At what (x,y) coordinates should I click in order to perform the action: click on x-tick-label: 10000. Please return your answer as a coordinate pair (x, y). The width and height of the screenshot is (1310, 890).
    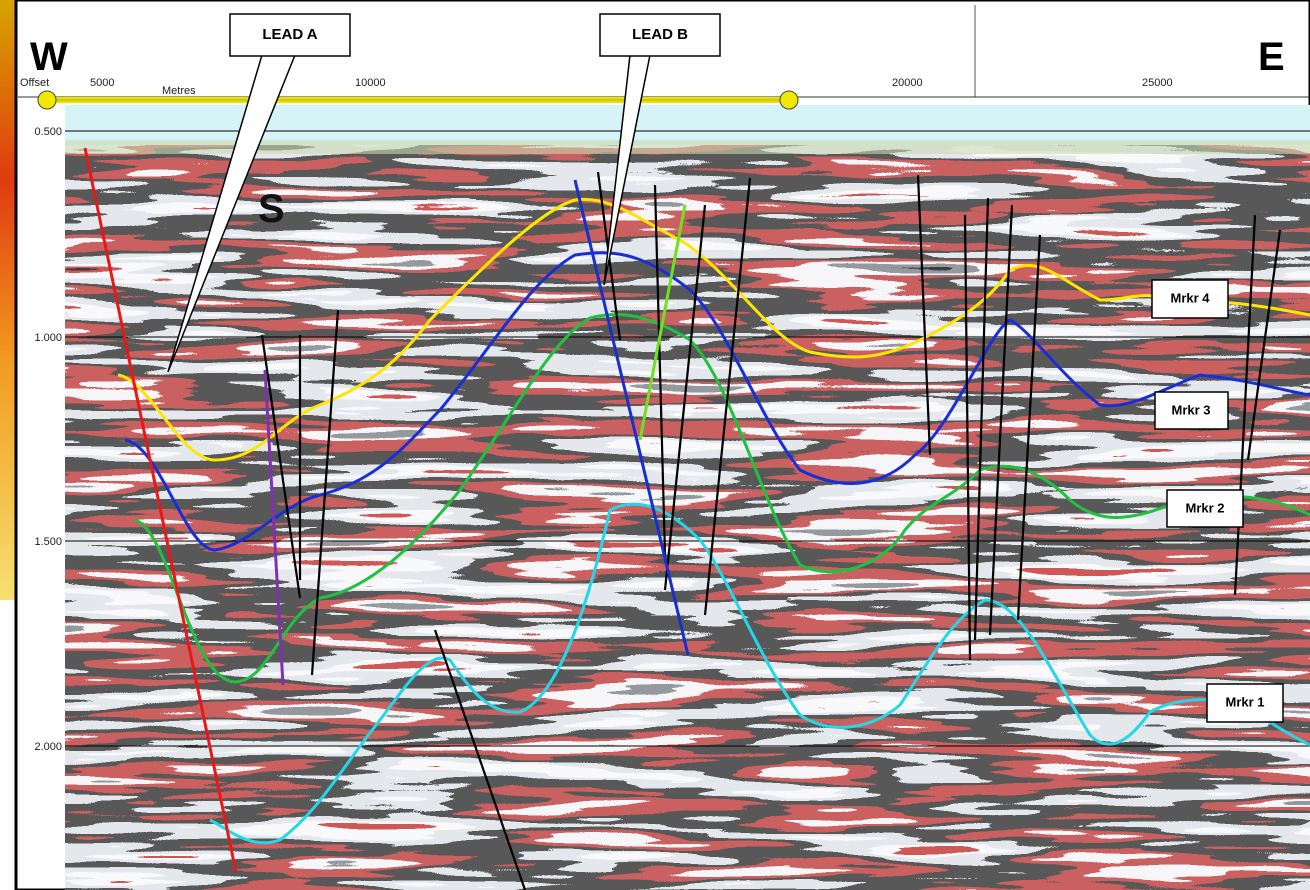
    Looking at the image, I should click on (370, 83).